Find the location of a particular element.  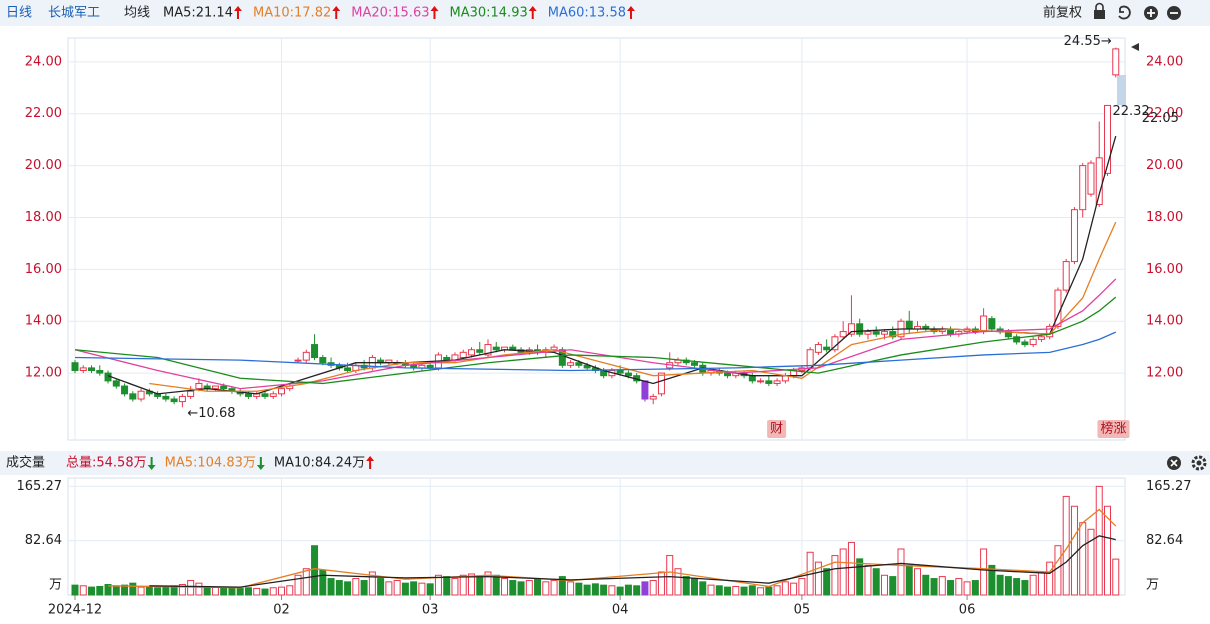

ma-legend: MA5:21.14 is located at coordinates (198, 13).